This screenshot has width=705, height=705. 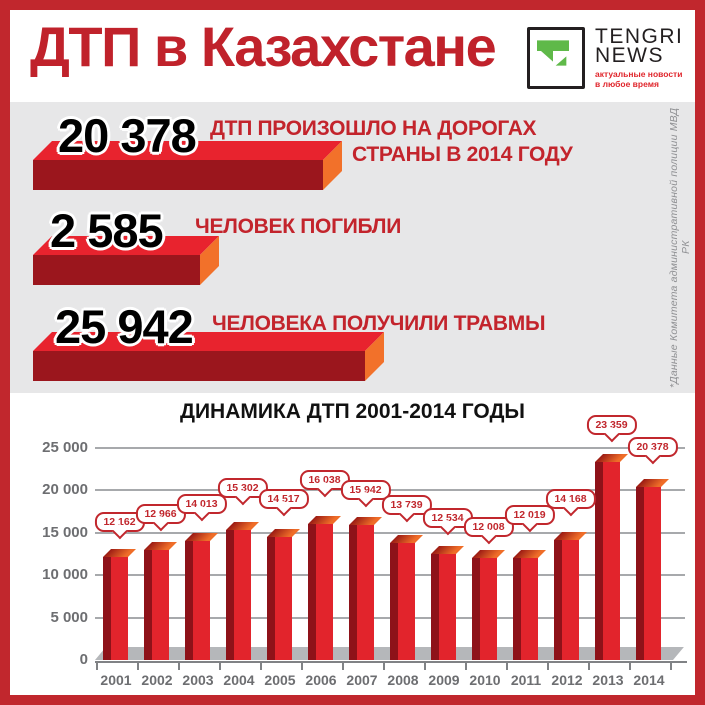 I want to click on stat-value: 2 585, so click(x=107, y=230).